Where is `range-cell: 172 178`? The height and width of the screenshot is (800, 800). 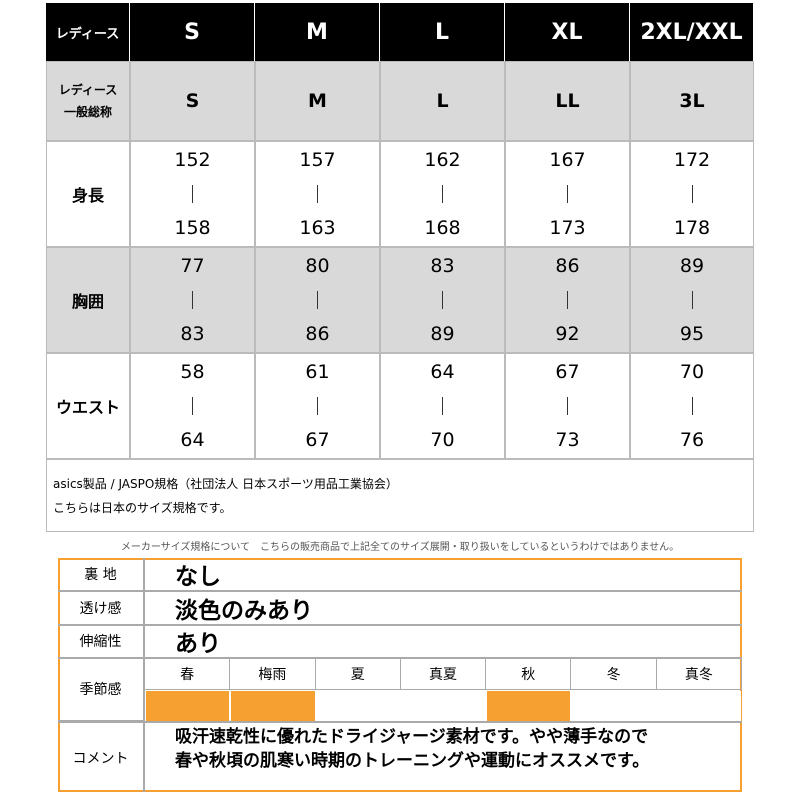 range-cell: 172 178 is located at coordinates (692, 194).